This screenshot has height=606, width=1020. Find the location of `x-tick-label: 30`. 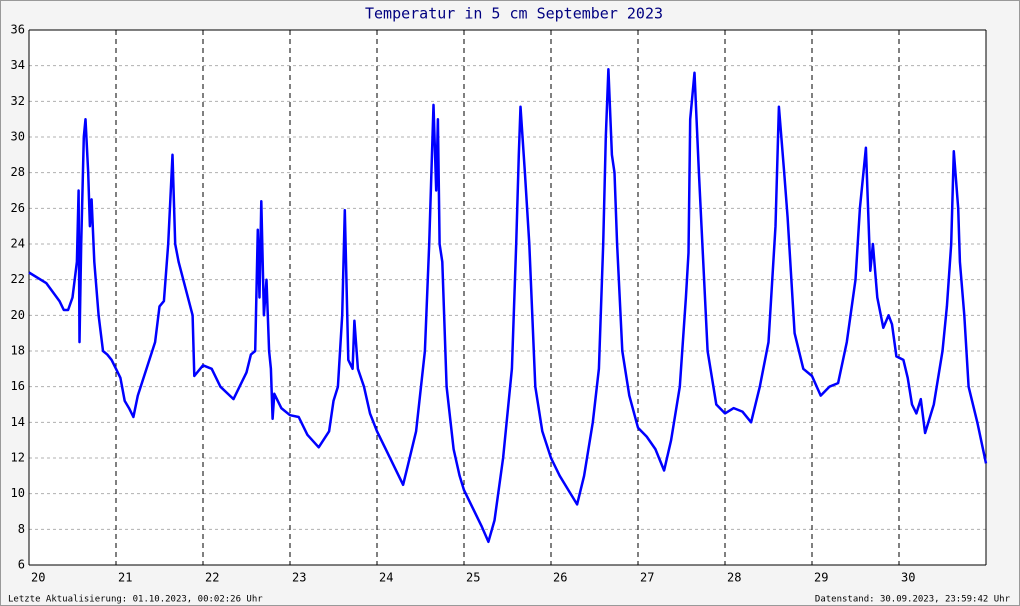

x-tick-label: 30 is located at coordinates (908, 578).